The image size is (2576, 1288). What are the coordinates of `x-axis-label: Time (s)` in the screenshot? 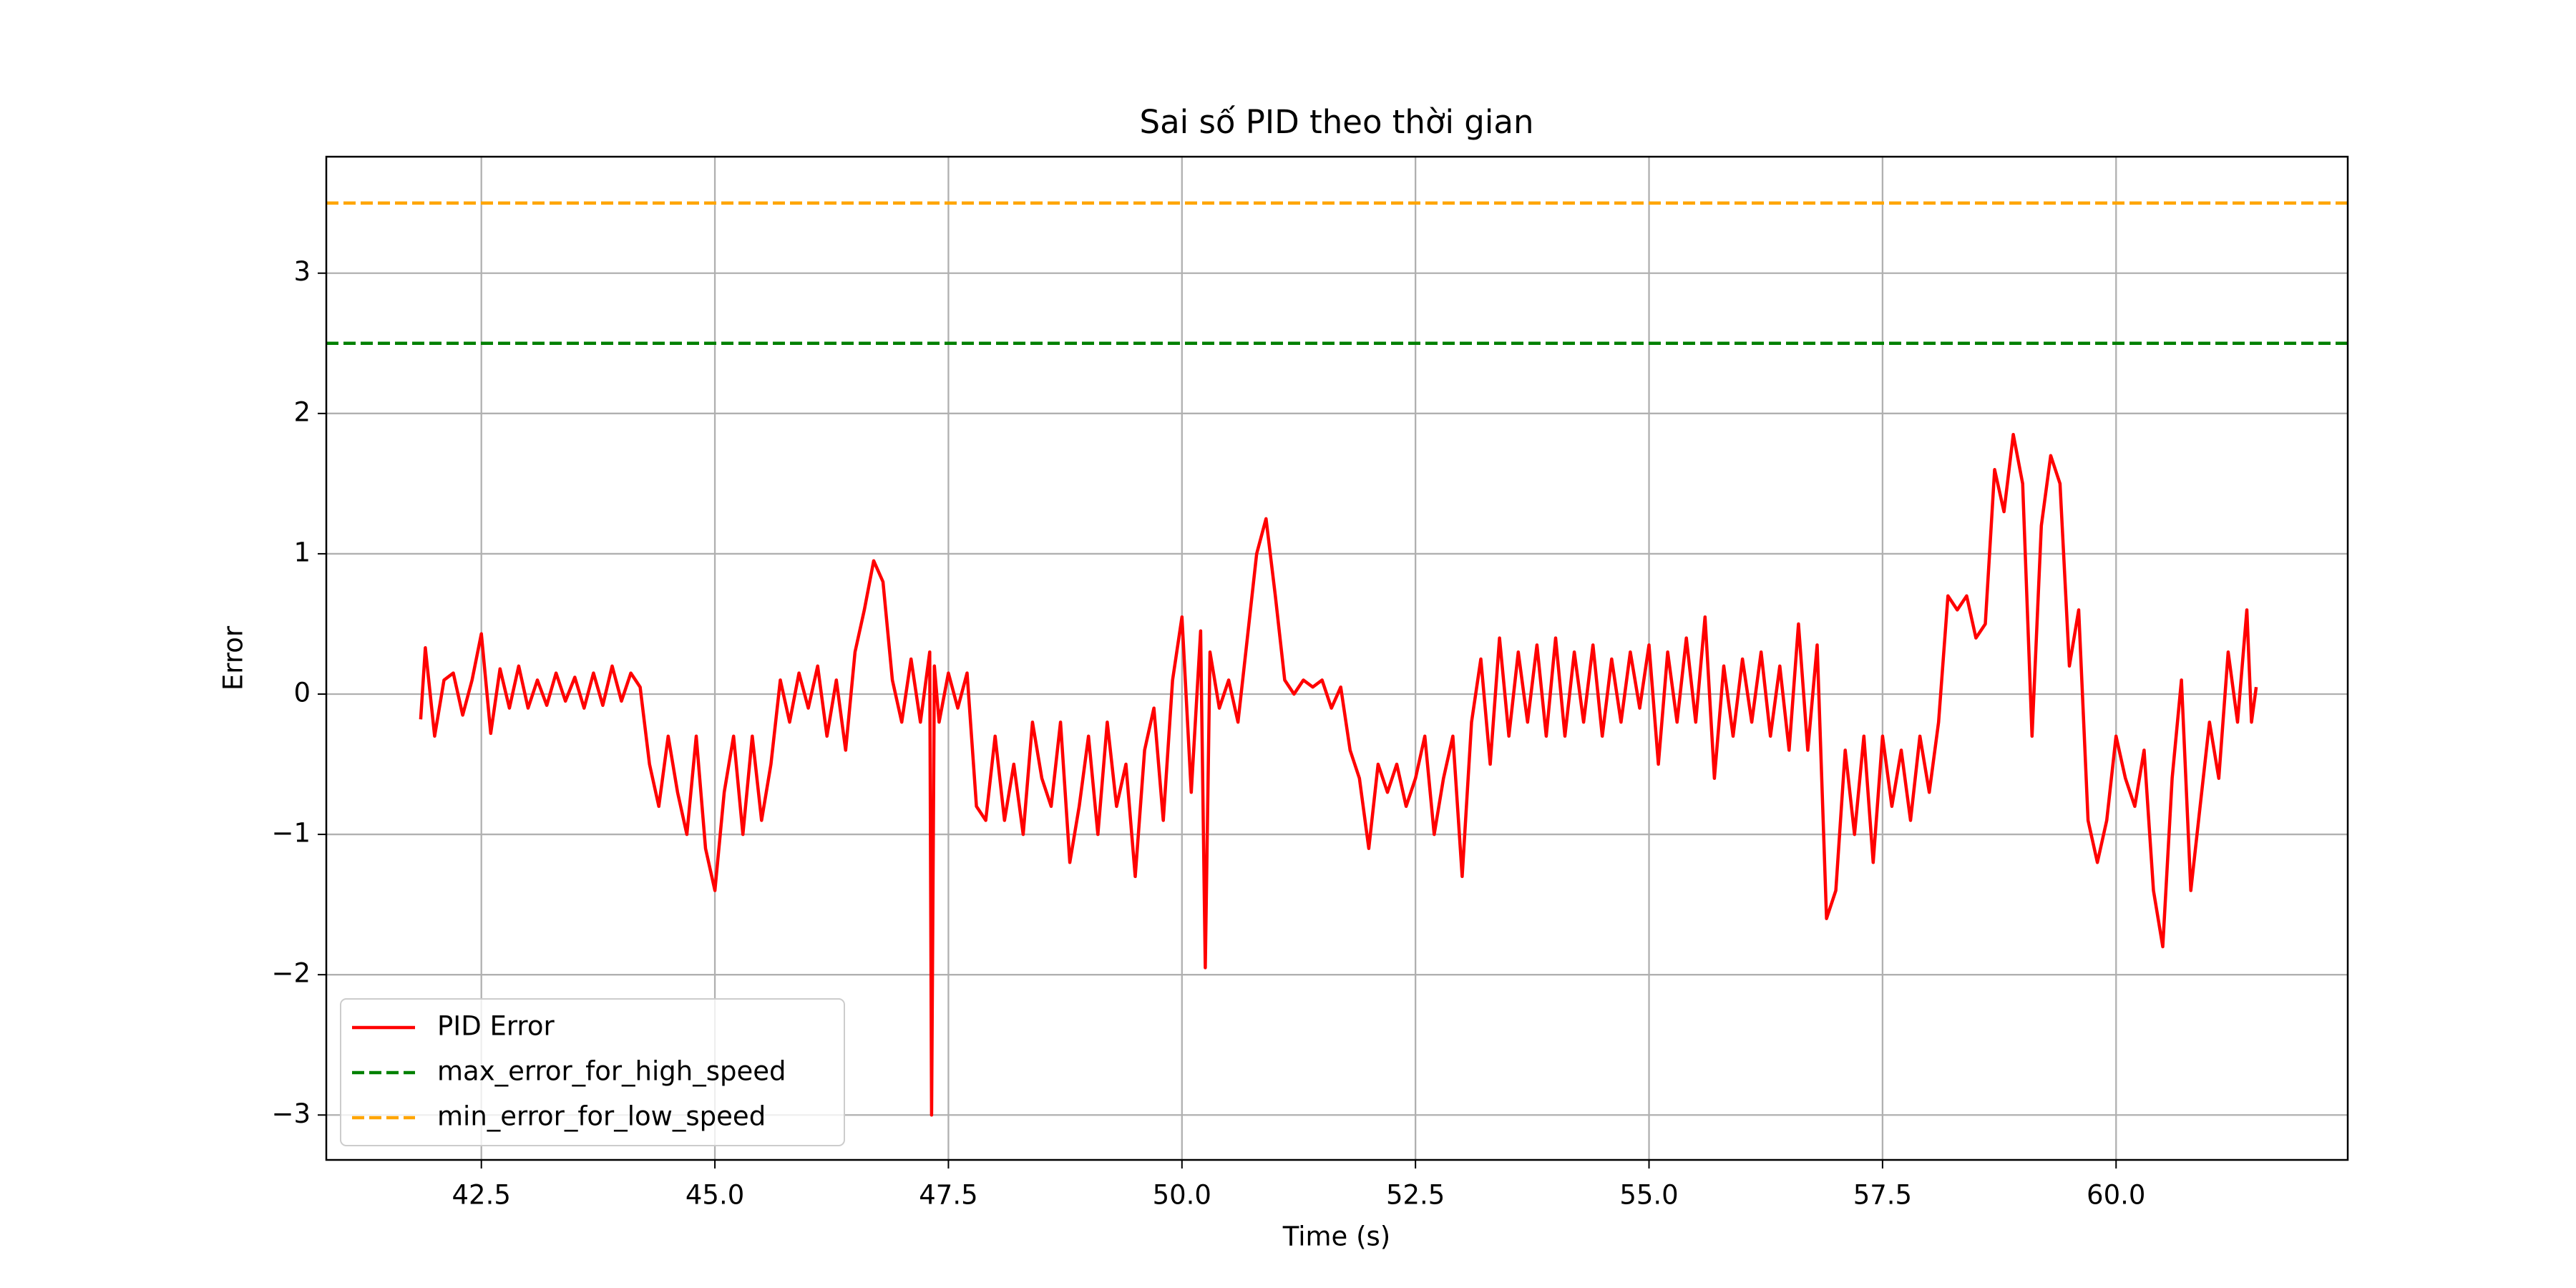 It's located at (1336, 1236).